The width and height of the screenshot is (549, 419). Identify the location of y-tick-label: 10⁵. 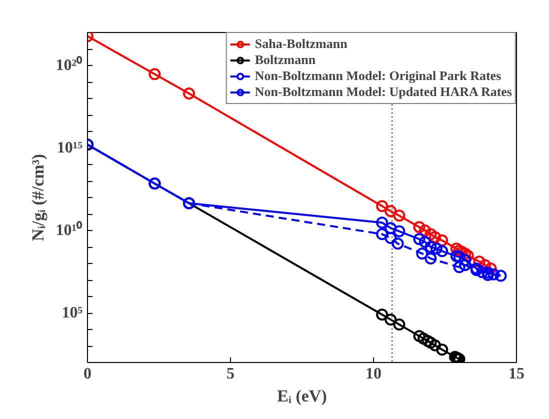
(72, 313).